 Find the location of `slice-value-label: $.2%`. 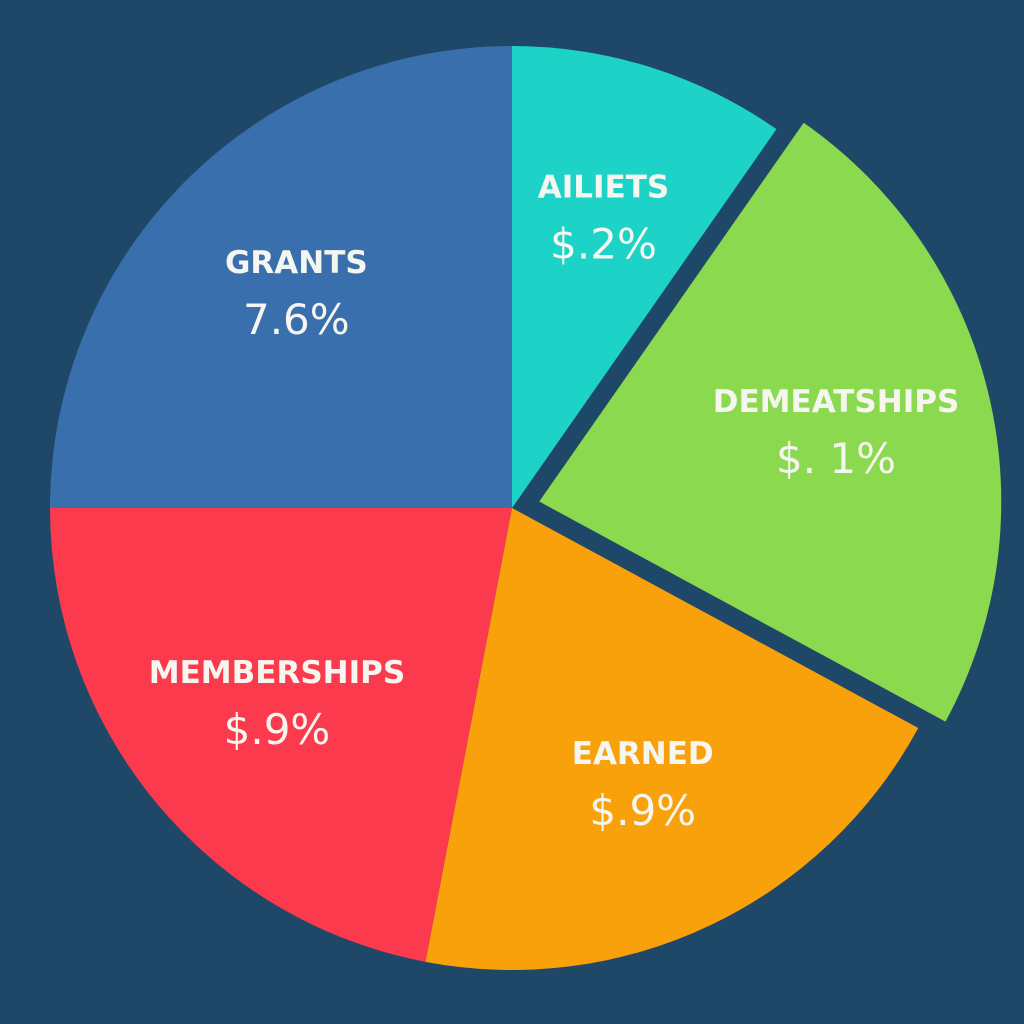

slice-value-label: $.2% is located at coordinates (603, 244).